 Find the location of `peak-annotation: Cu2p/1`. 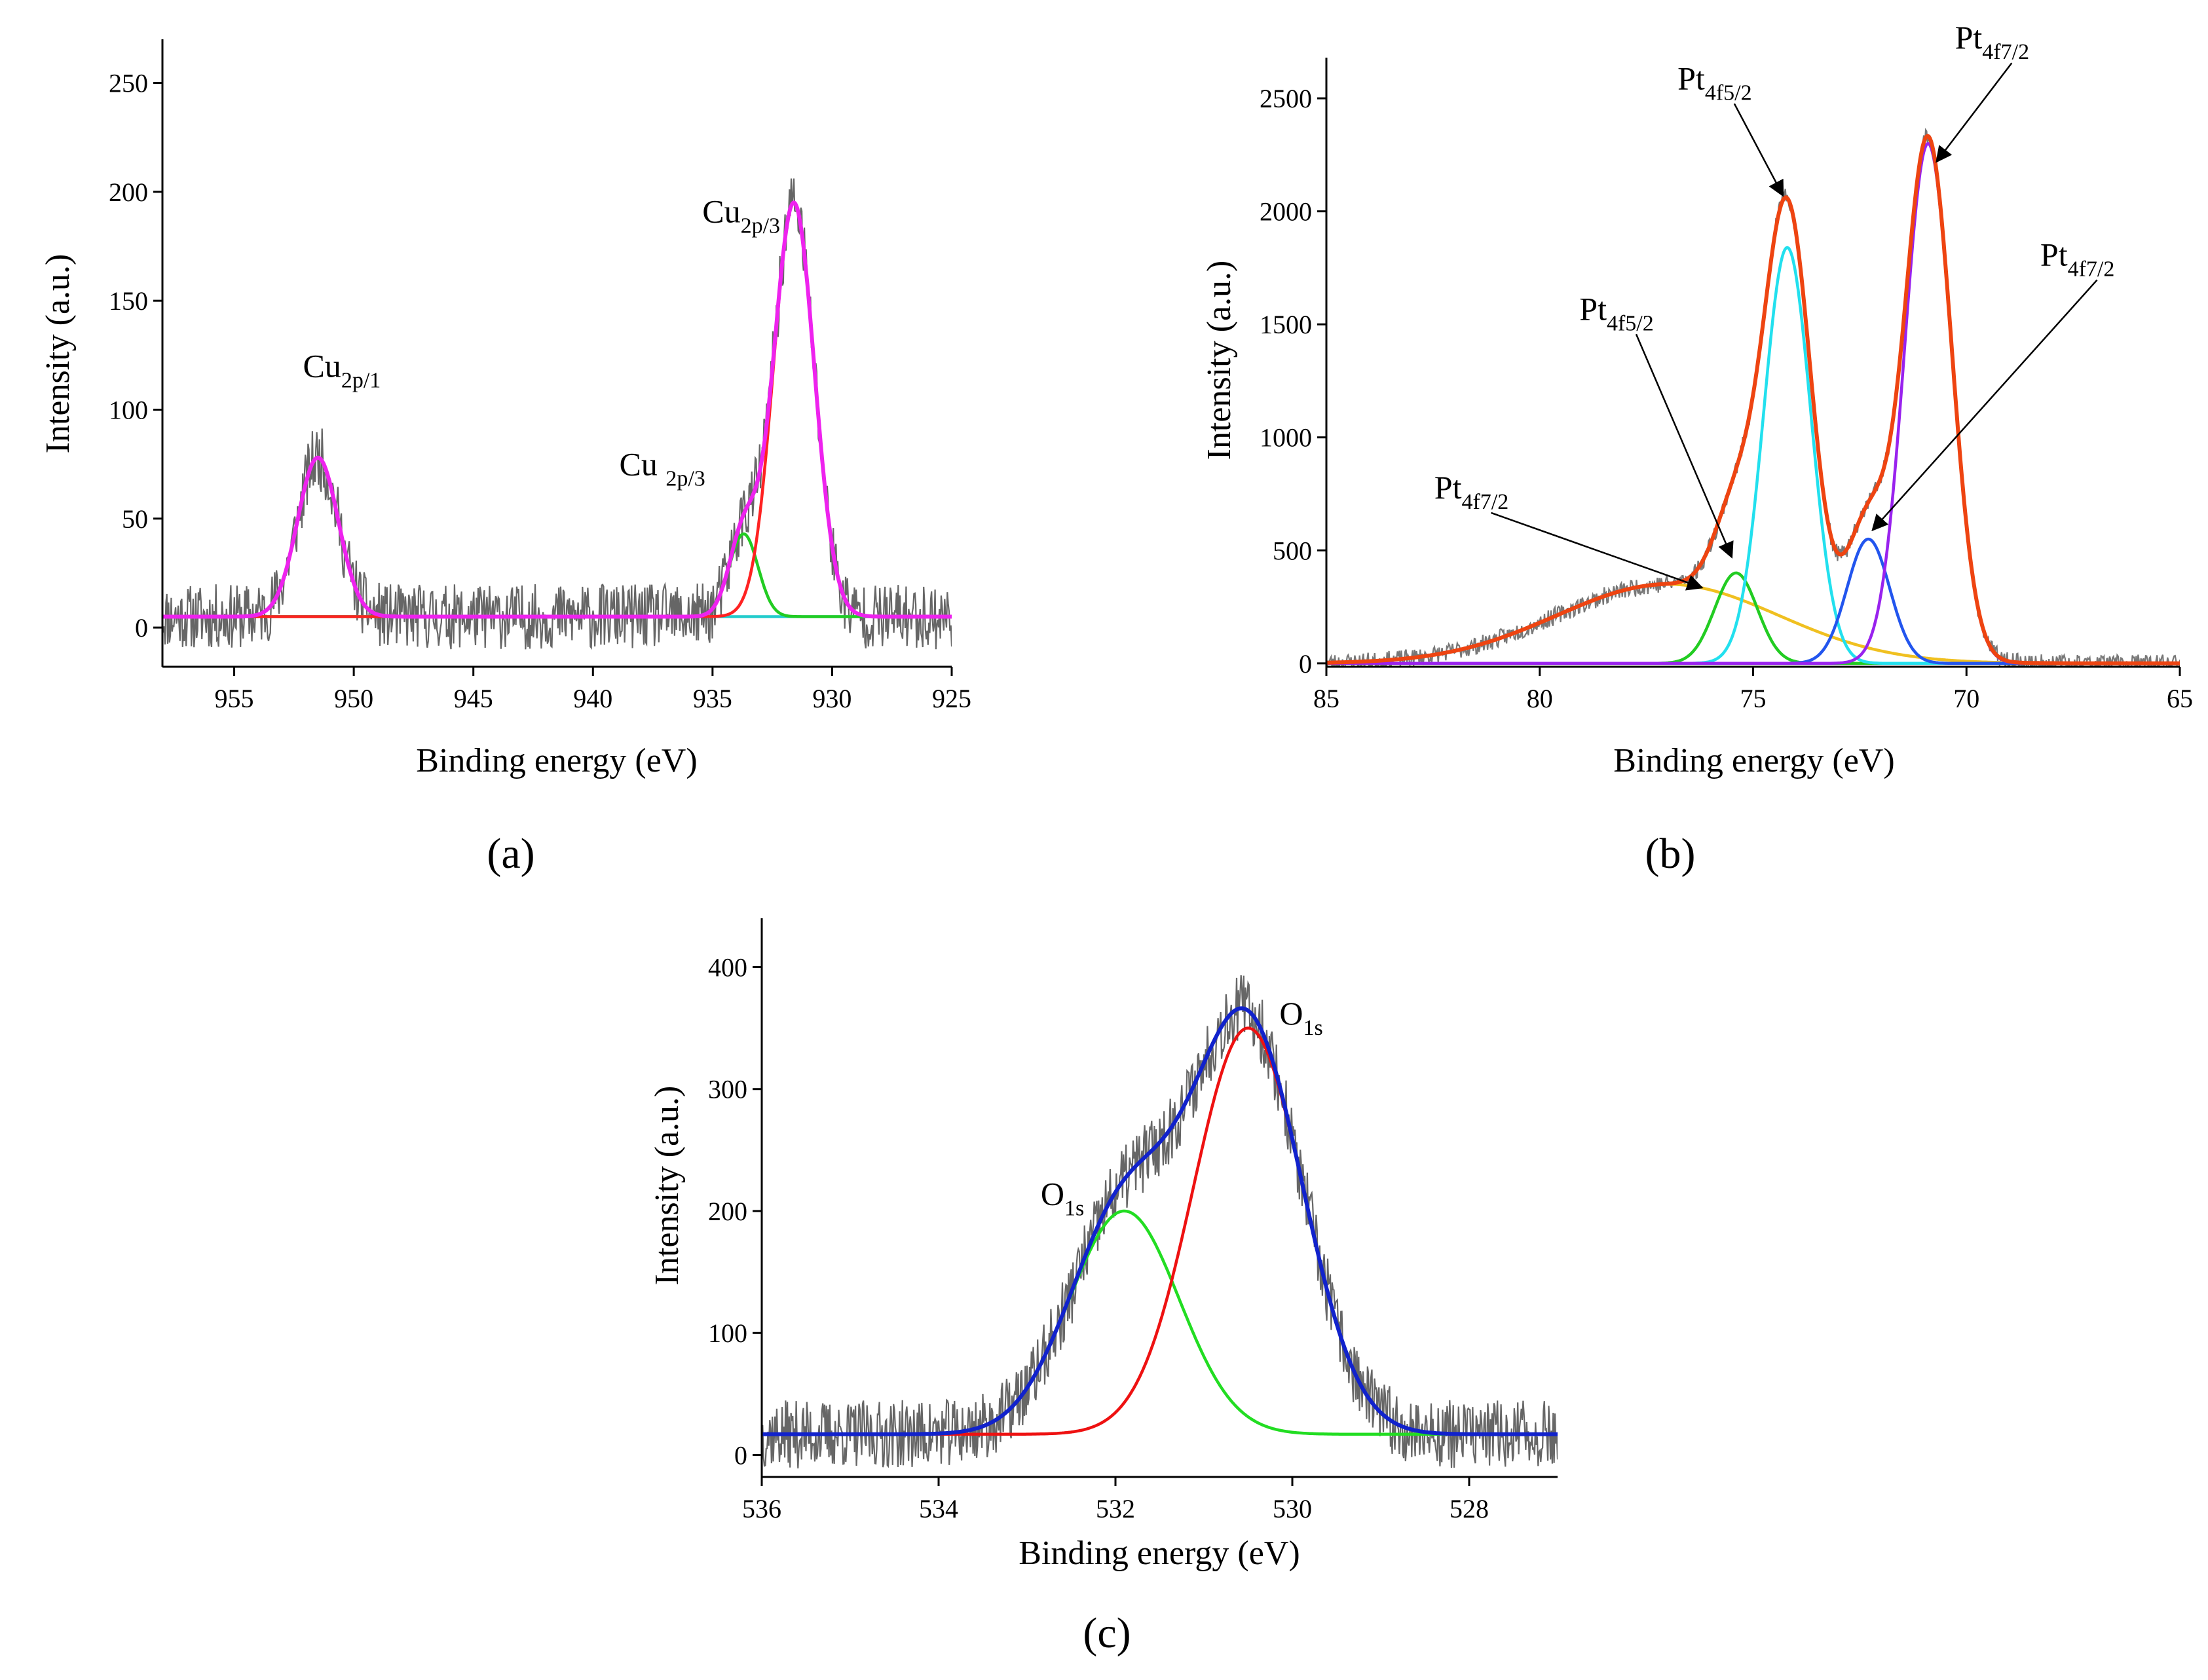

peak-annotation: Cu2p/1 is located at coordinates (342, 370).